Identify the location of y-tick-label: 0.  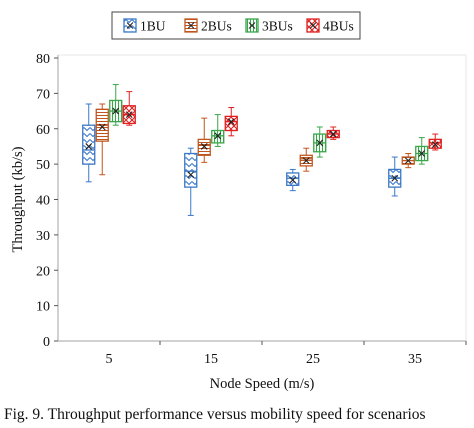
(46, 342).